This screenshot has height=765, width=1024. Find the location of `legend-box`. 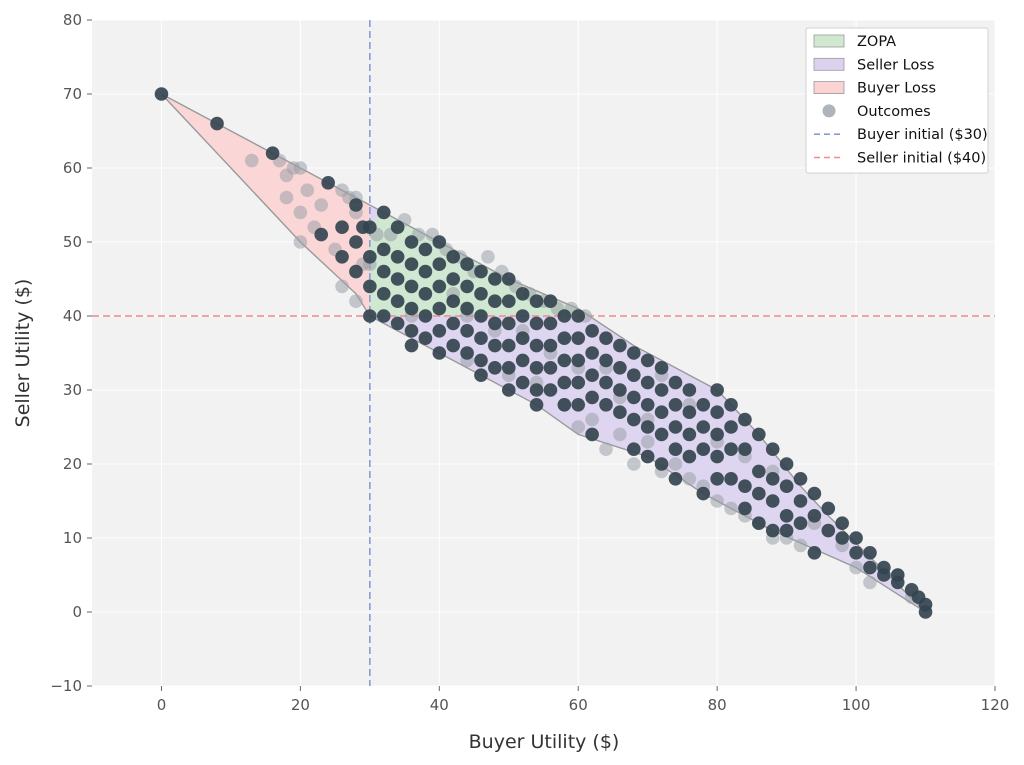

legend-box is located at coordinates (897, 100).